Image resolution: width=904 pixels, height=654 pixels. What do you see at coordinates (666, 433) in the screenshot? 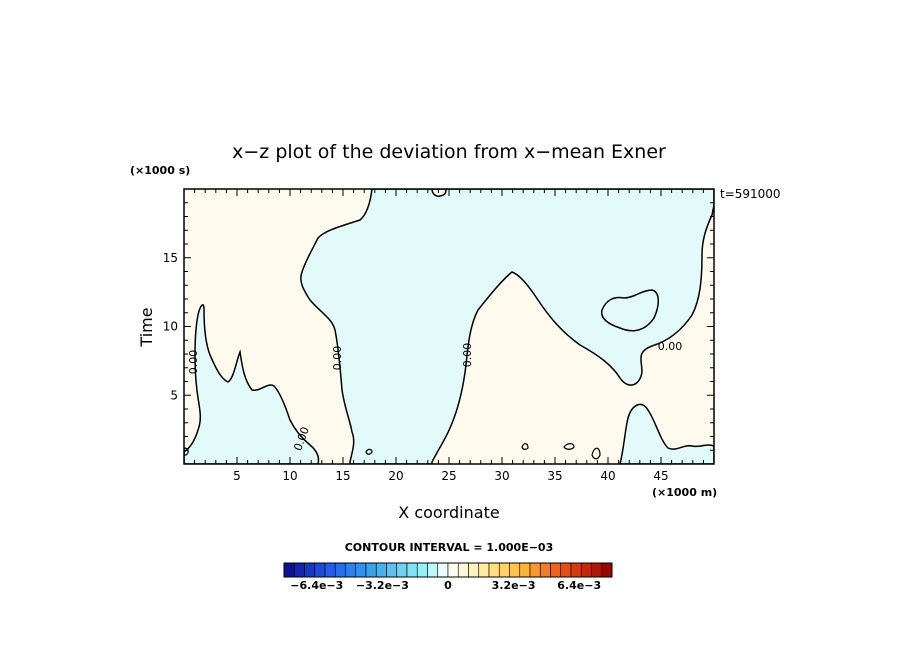
I see `negative-region-bottom-right` at bounding box center [666, 433].